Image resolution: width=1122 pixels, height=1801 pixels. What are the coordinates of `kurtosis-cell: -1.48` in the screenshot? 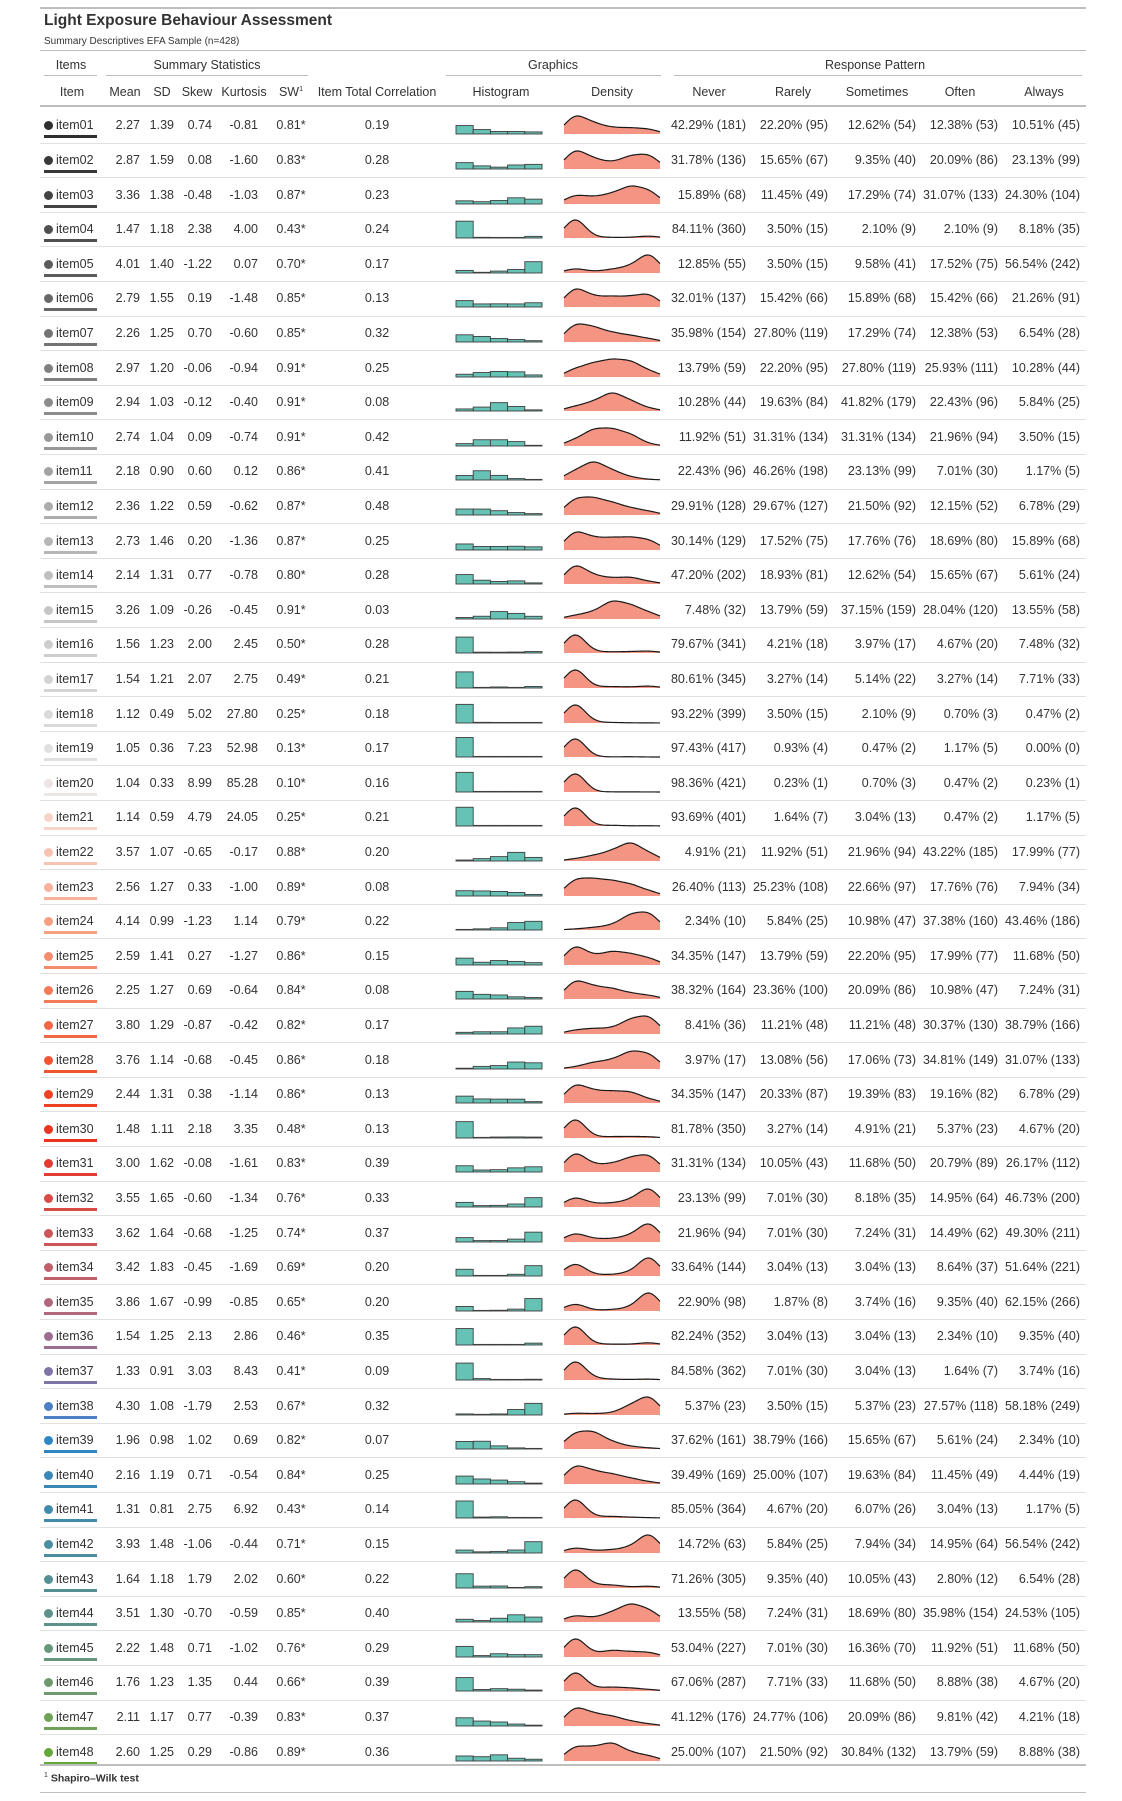 It's located at (244, 298).